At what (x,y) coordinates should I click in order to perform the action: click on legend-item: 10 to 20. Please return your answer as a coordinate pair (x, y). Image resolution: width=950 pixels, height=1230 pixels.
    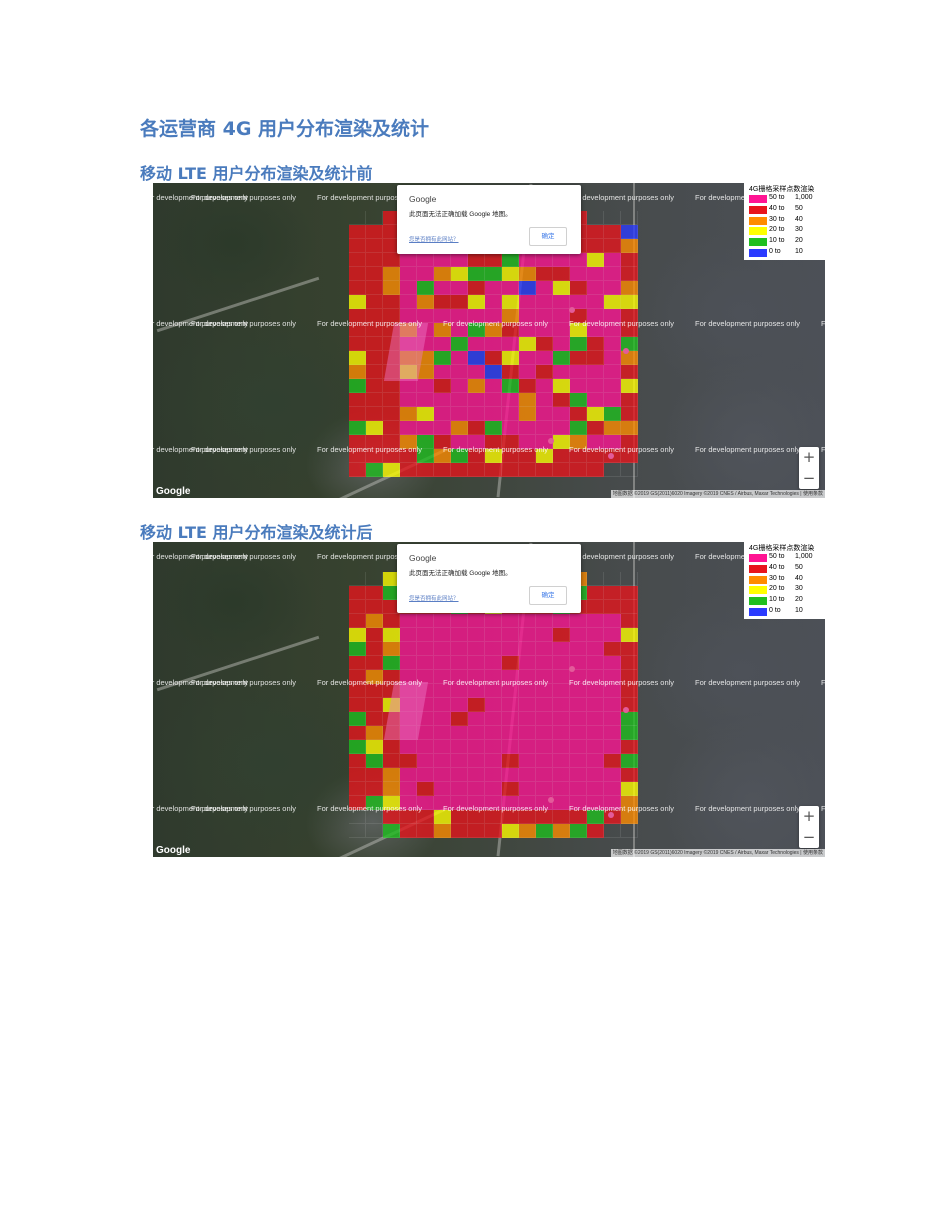
    Looking at the image, I should click on (787, 242).